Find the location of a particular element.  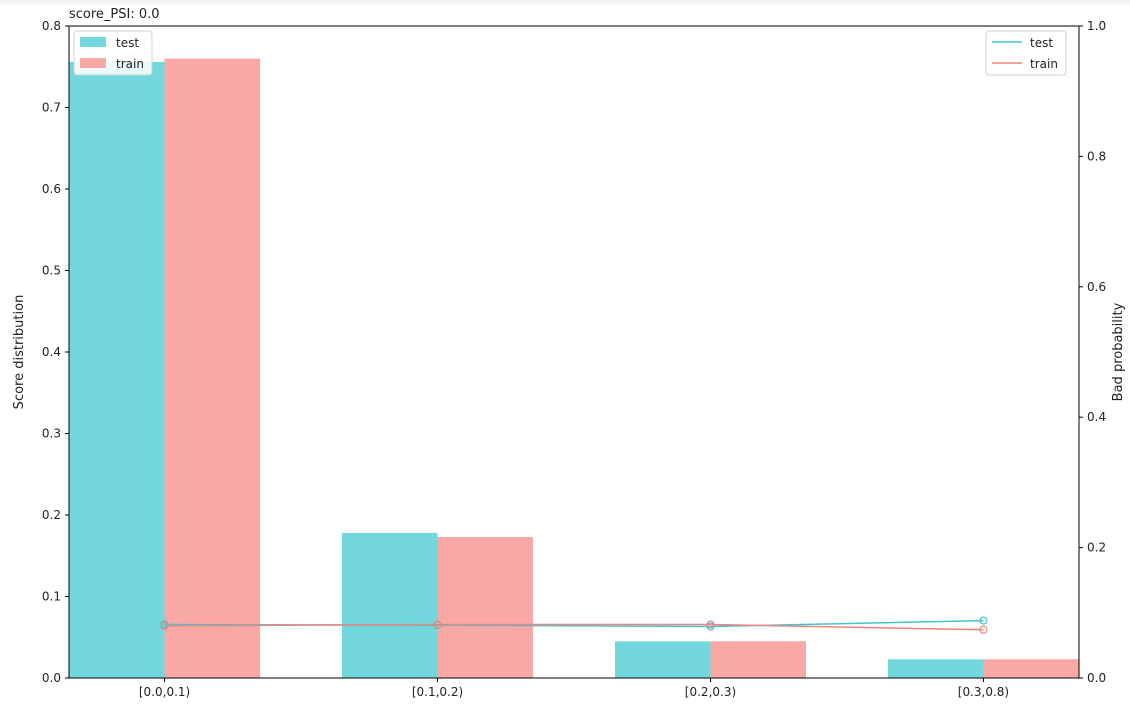

y-tick-label-7: 0.7 is located at coordinates (51, 108).